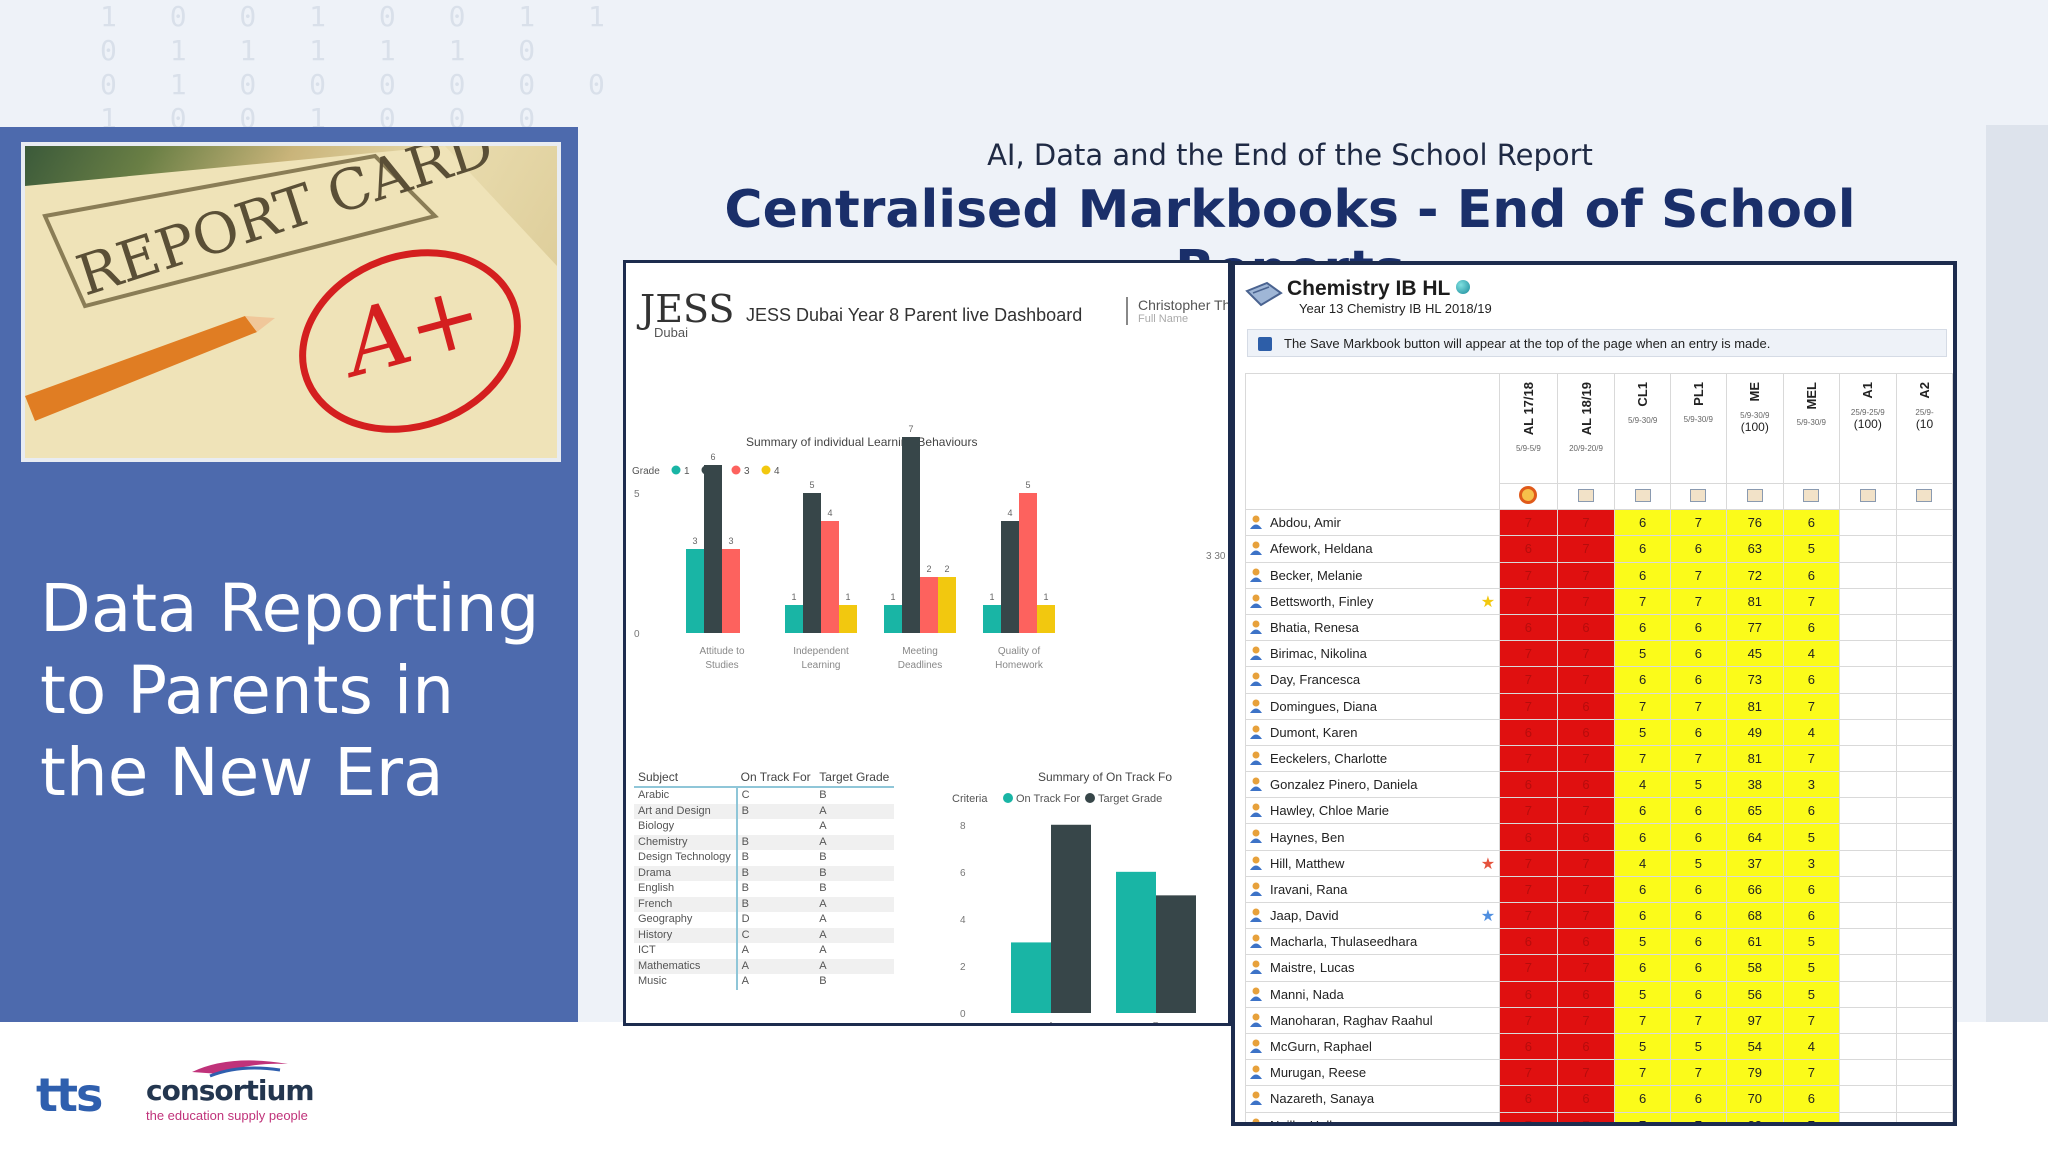 The width and height of the screenshot is (2048, 1152). Describe the element at coordinates (1372, 837) in the screenshot. I see `student-name: Haynes, Ben` at that location.